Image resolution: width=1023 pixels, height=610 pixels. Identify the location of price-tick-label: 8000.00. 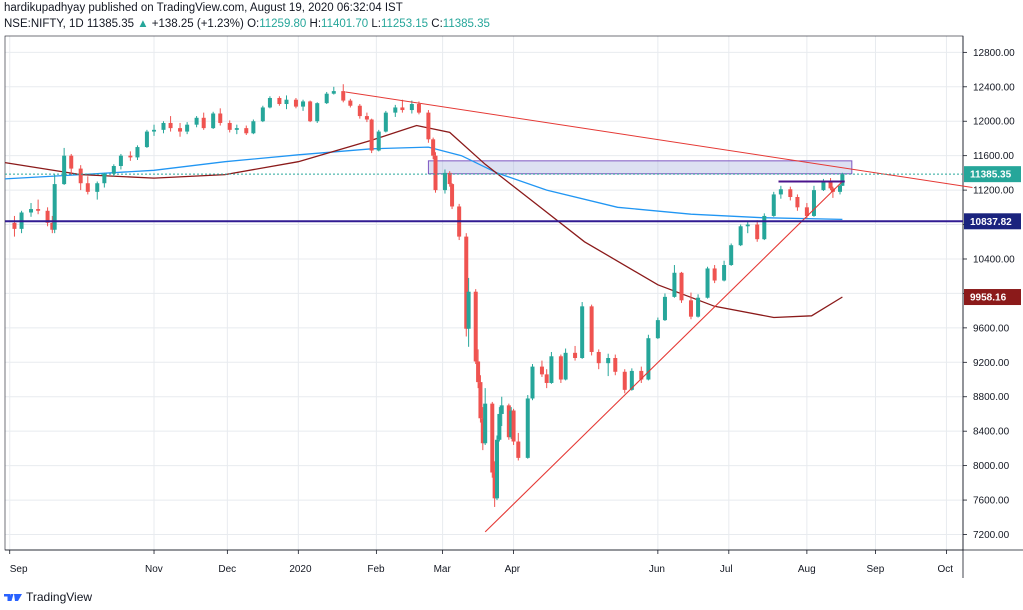
(991, 466).